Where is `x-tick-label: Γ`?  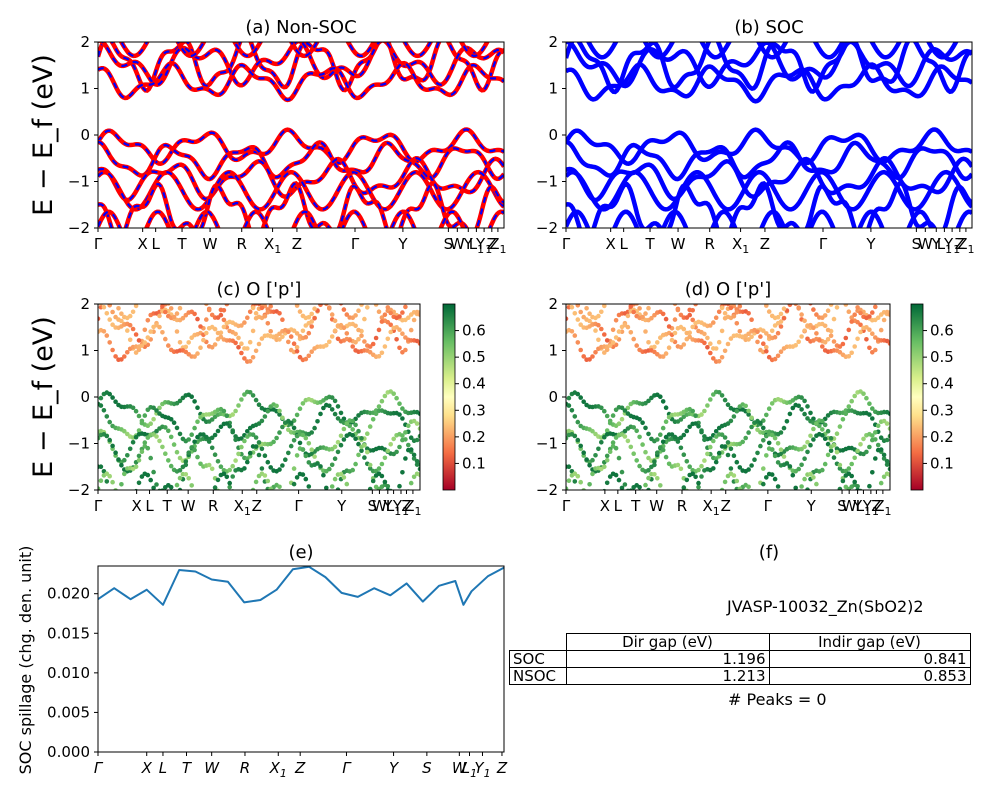 x-tick-label: Γ is located at coordinates (823, 244).